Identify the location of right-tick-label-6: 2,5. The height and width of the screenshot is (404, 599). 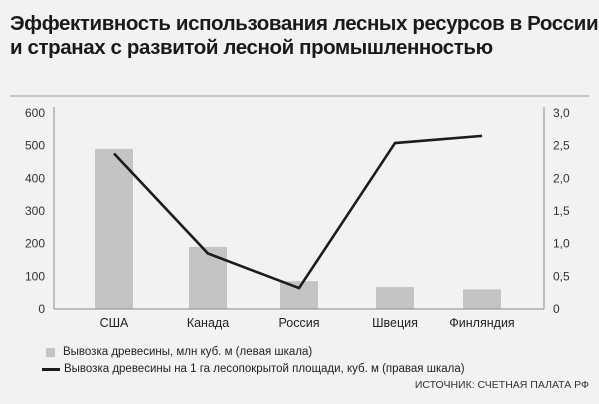
(561, 146).